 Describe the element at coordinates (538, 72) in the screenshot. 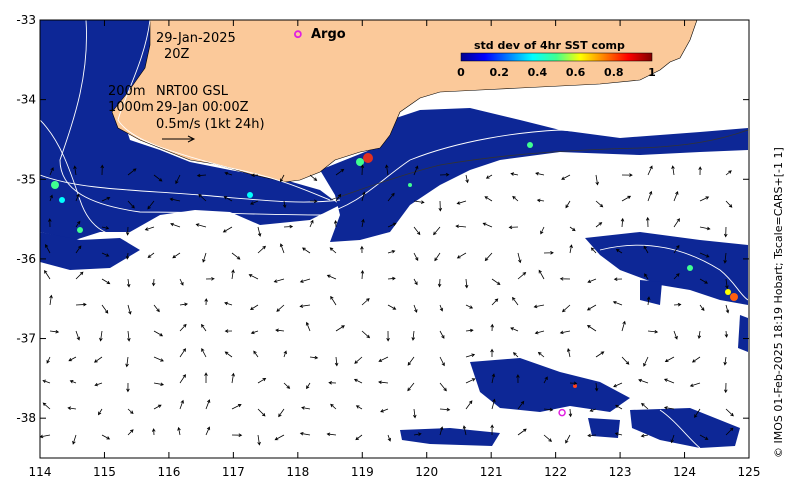

I see `colorbar-tick-label: 0.4` at that location.